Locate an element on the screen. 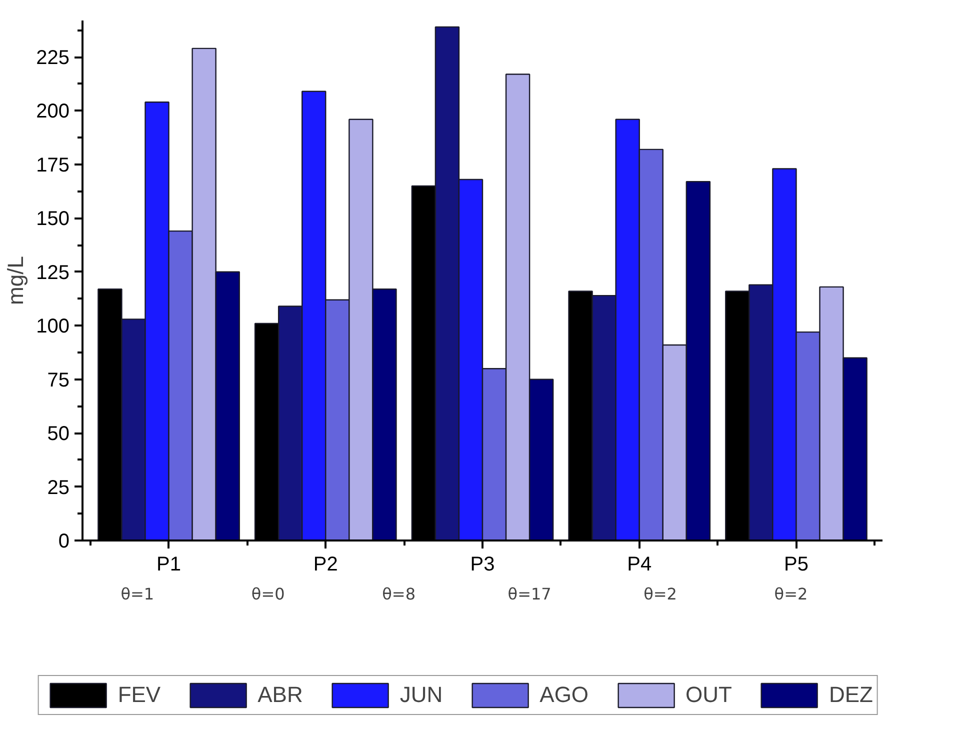  x-tick-label: P5 is located at coordinates (796, 565).